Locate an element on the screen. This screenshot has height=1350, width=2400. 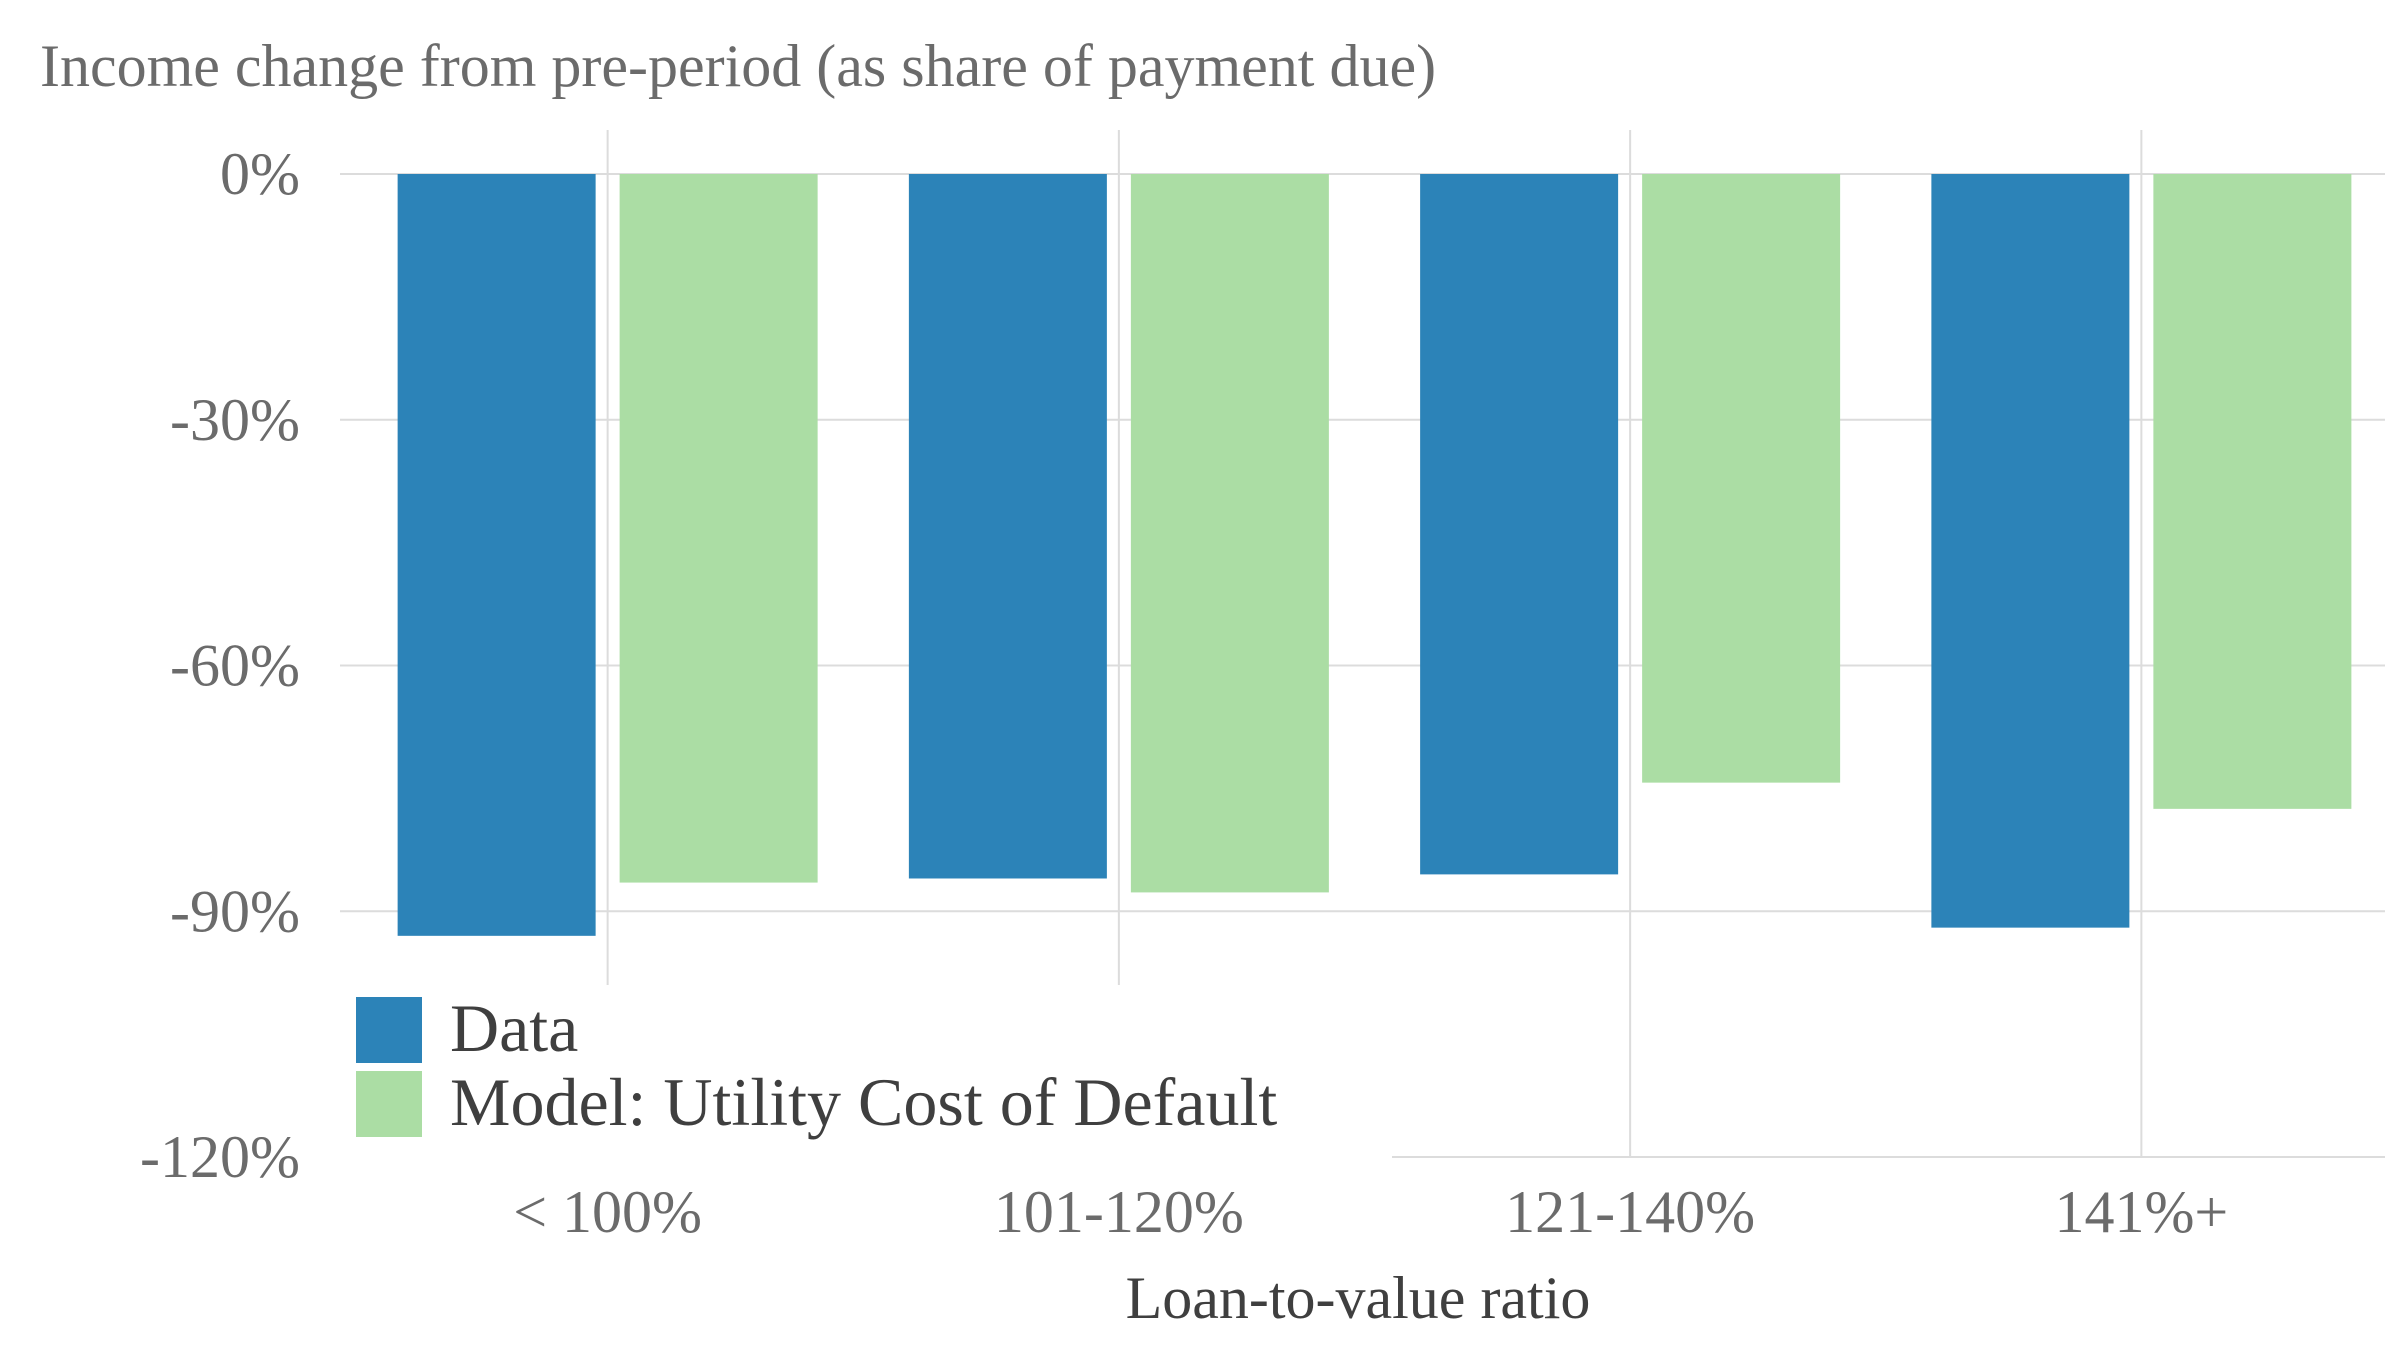
legend-label: Model: Utility Cost of Default is located at coordinates (863, 1102).